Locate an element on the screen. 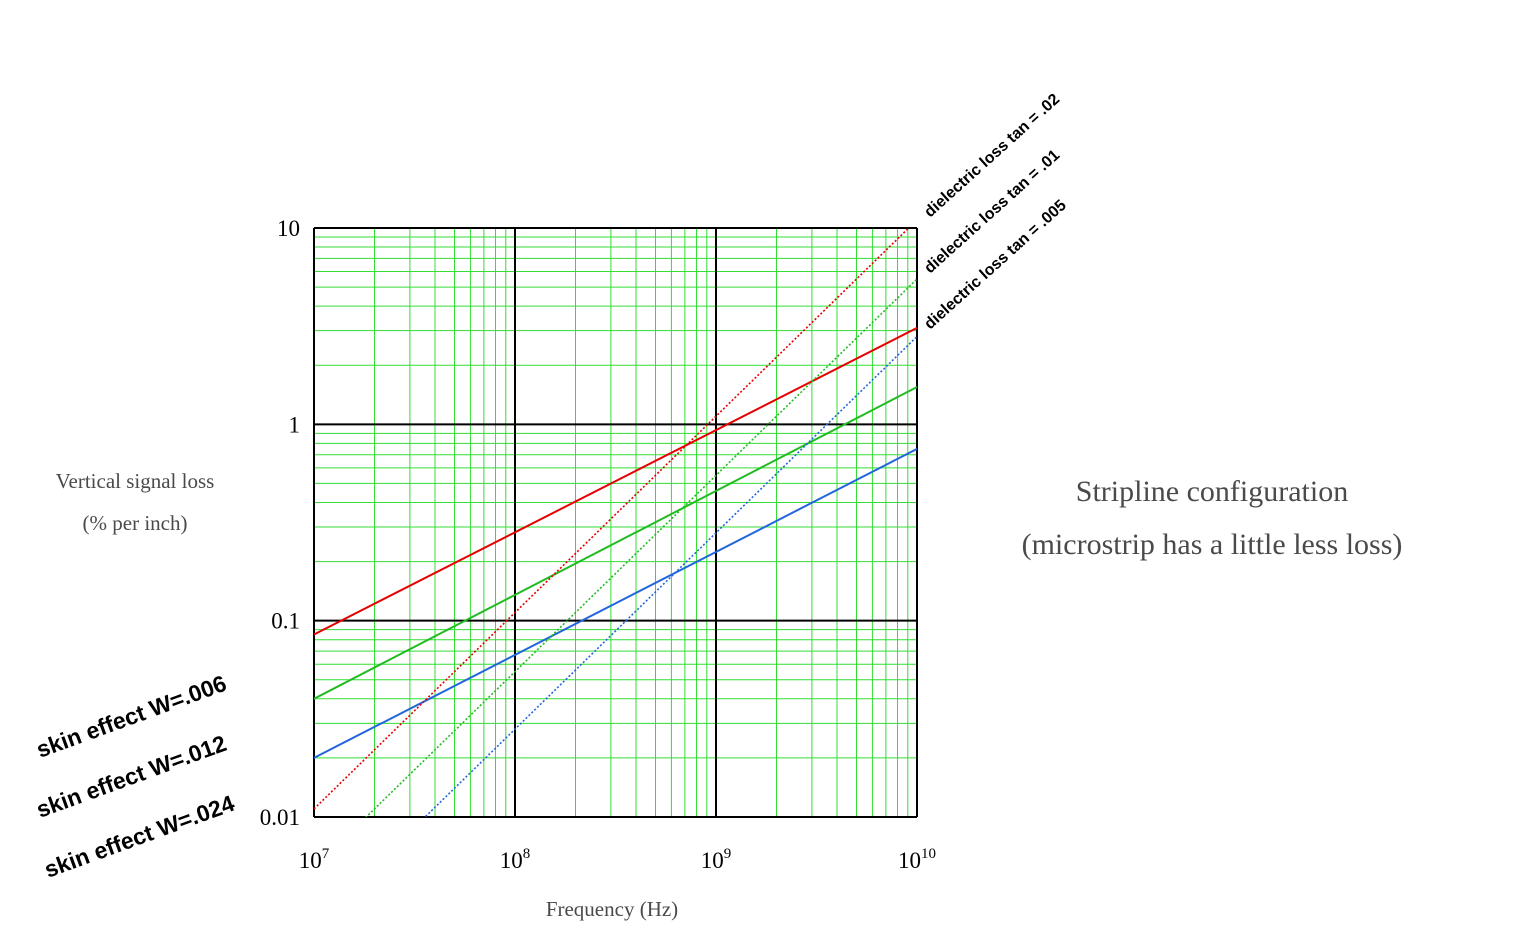 The width and height of the screenshot is (1515, 935). x-tick-label: 10⁹ is located at coordinates (716, 859).